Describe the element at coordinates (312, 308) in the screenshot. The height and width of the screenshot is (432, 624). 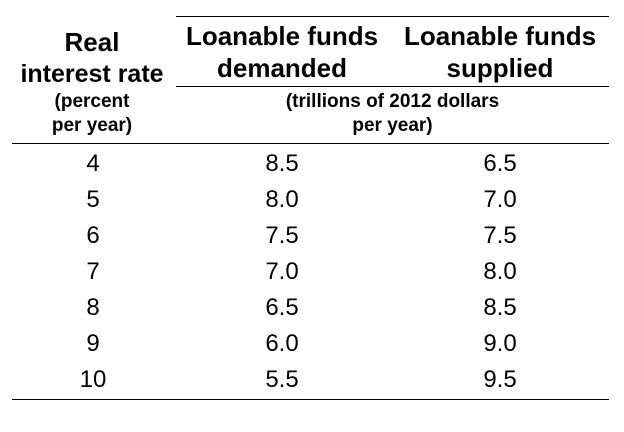
I see `table-row: 8 6.5 8.5` at that location.